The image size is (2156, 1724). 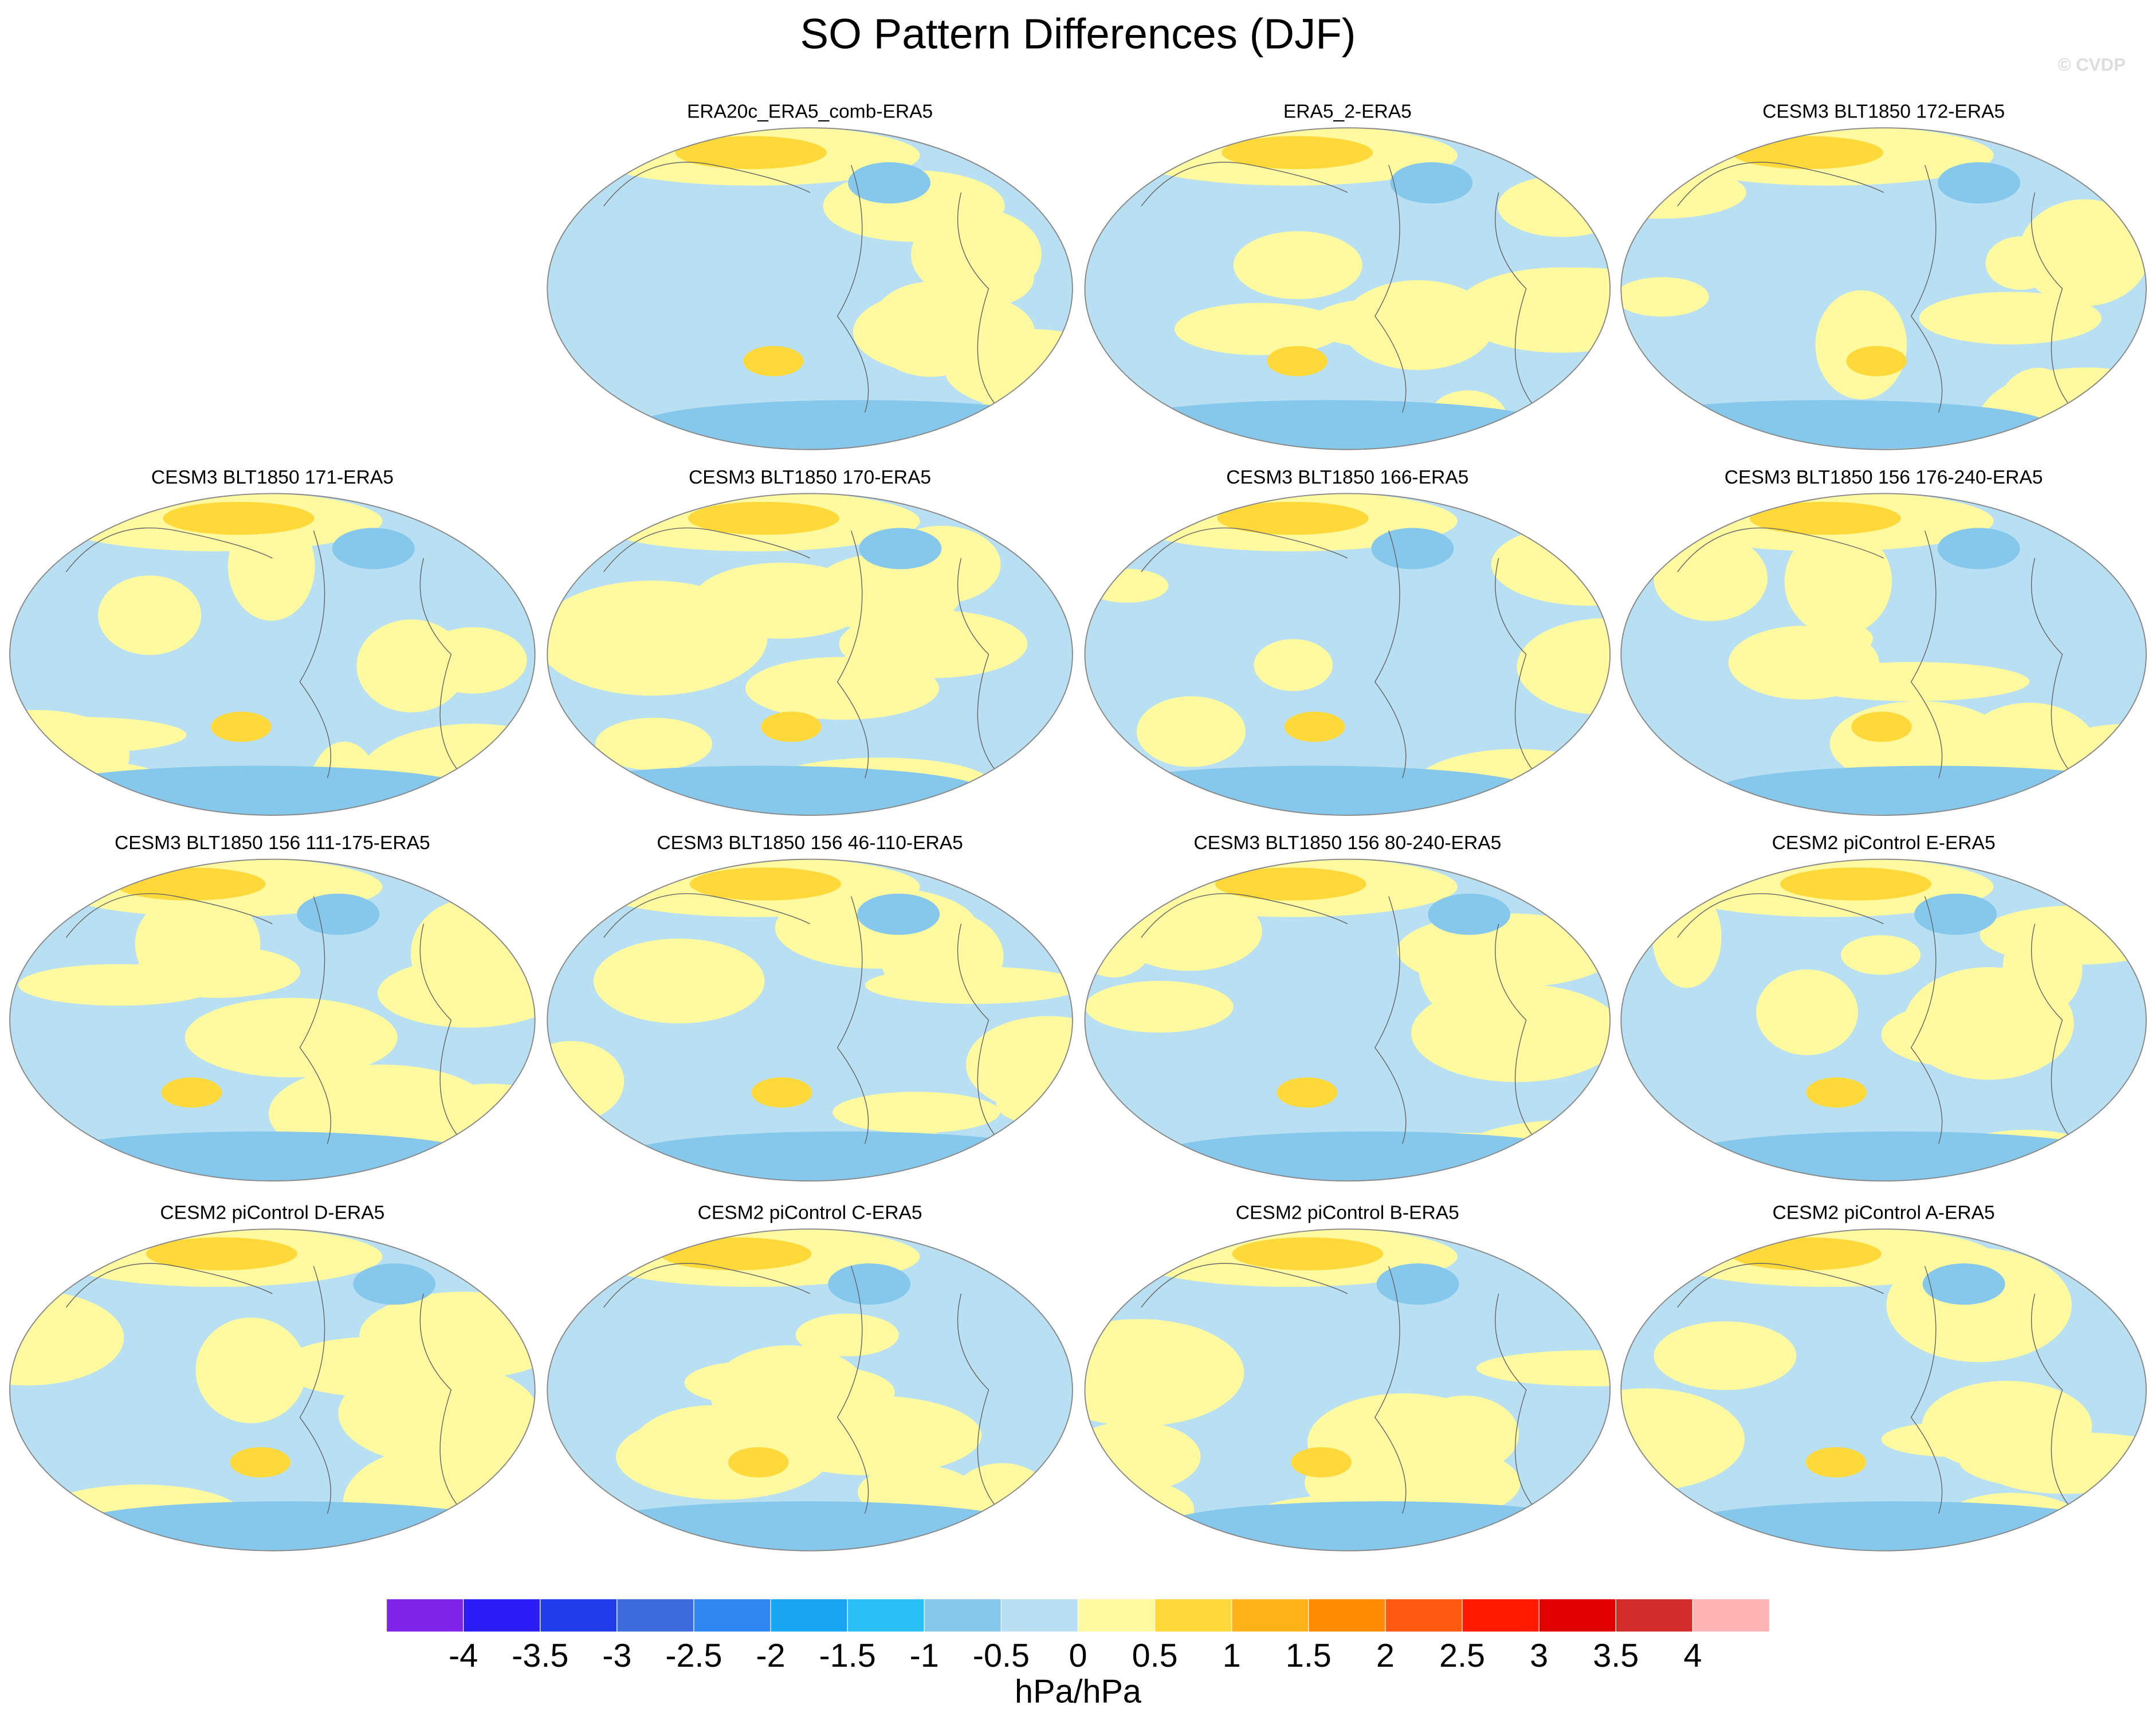 I want to click on panel-title: CESM3 BLT1850 156 176-240-ERA5, so click(x=1884, y=478).